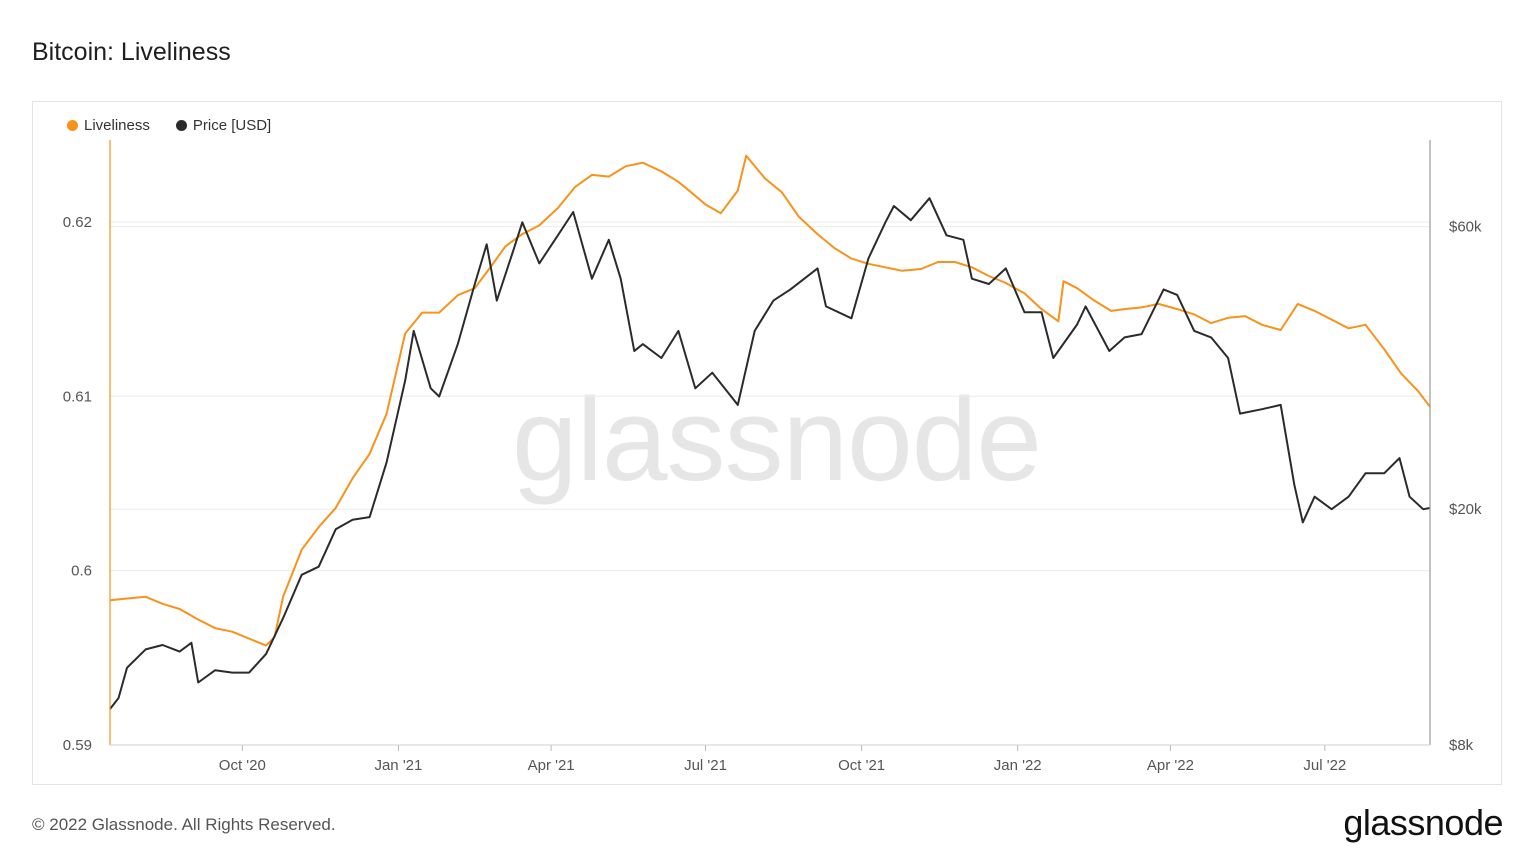  What do you see at coordinates (861, 765) in the screenshot?
I see `x-tick-label: Oct '21` at bounding box center [861, 765].